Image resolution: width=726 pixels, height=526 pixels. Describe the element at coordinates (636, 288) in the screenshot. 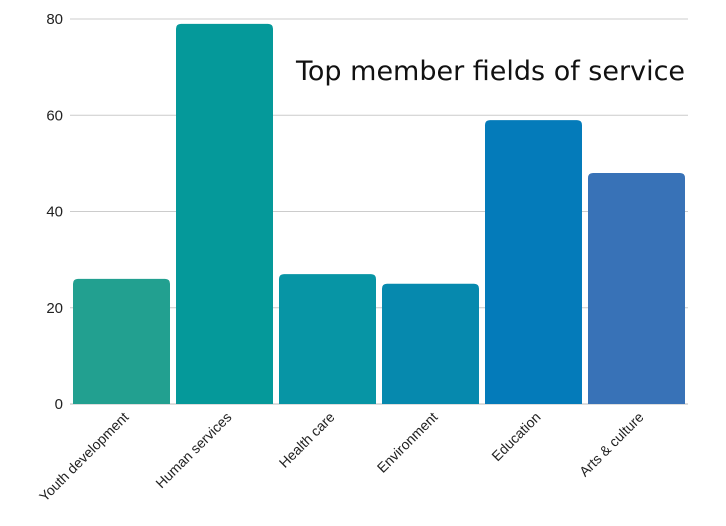

I see `bar-arts-culture` at that location.